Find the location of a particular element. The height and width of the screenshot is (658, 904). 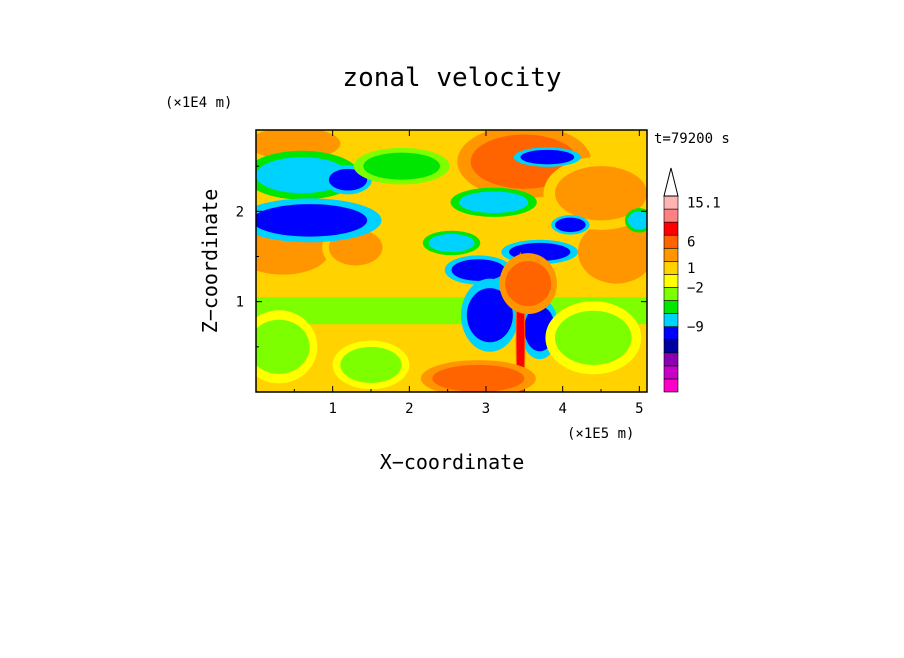

x-tick-label: 2 is located at coordinates (409, 409).